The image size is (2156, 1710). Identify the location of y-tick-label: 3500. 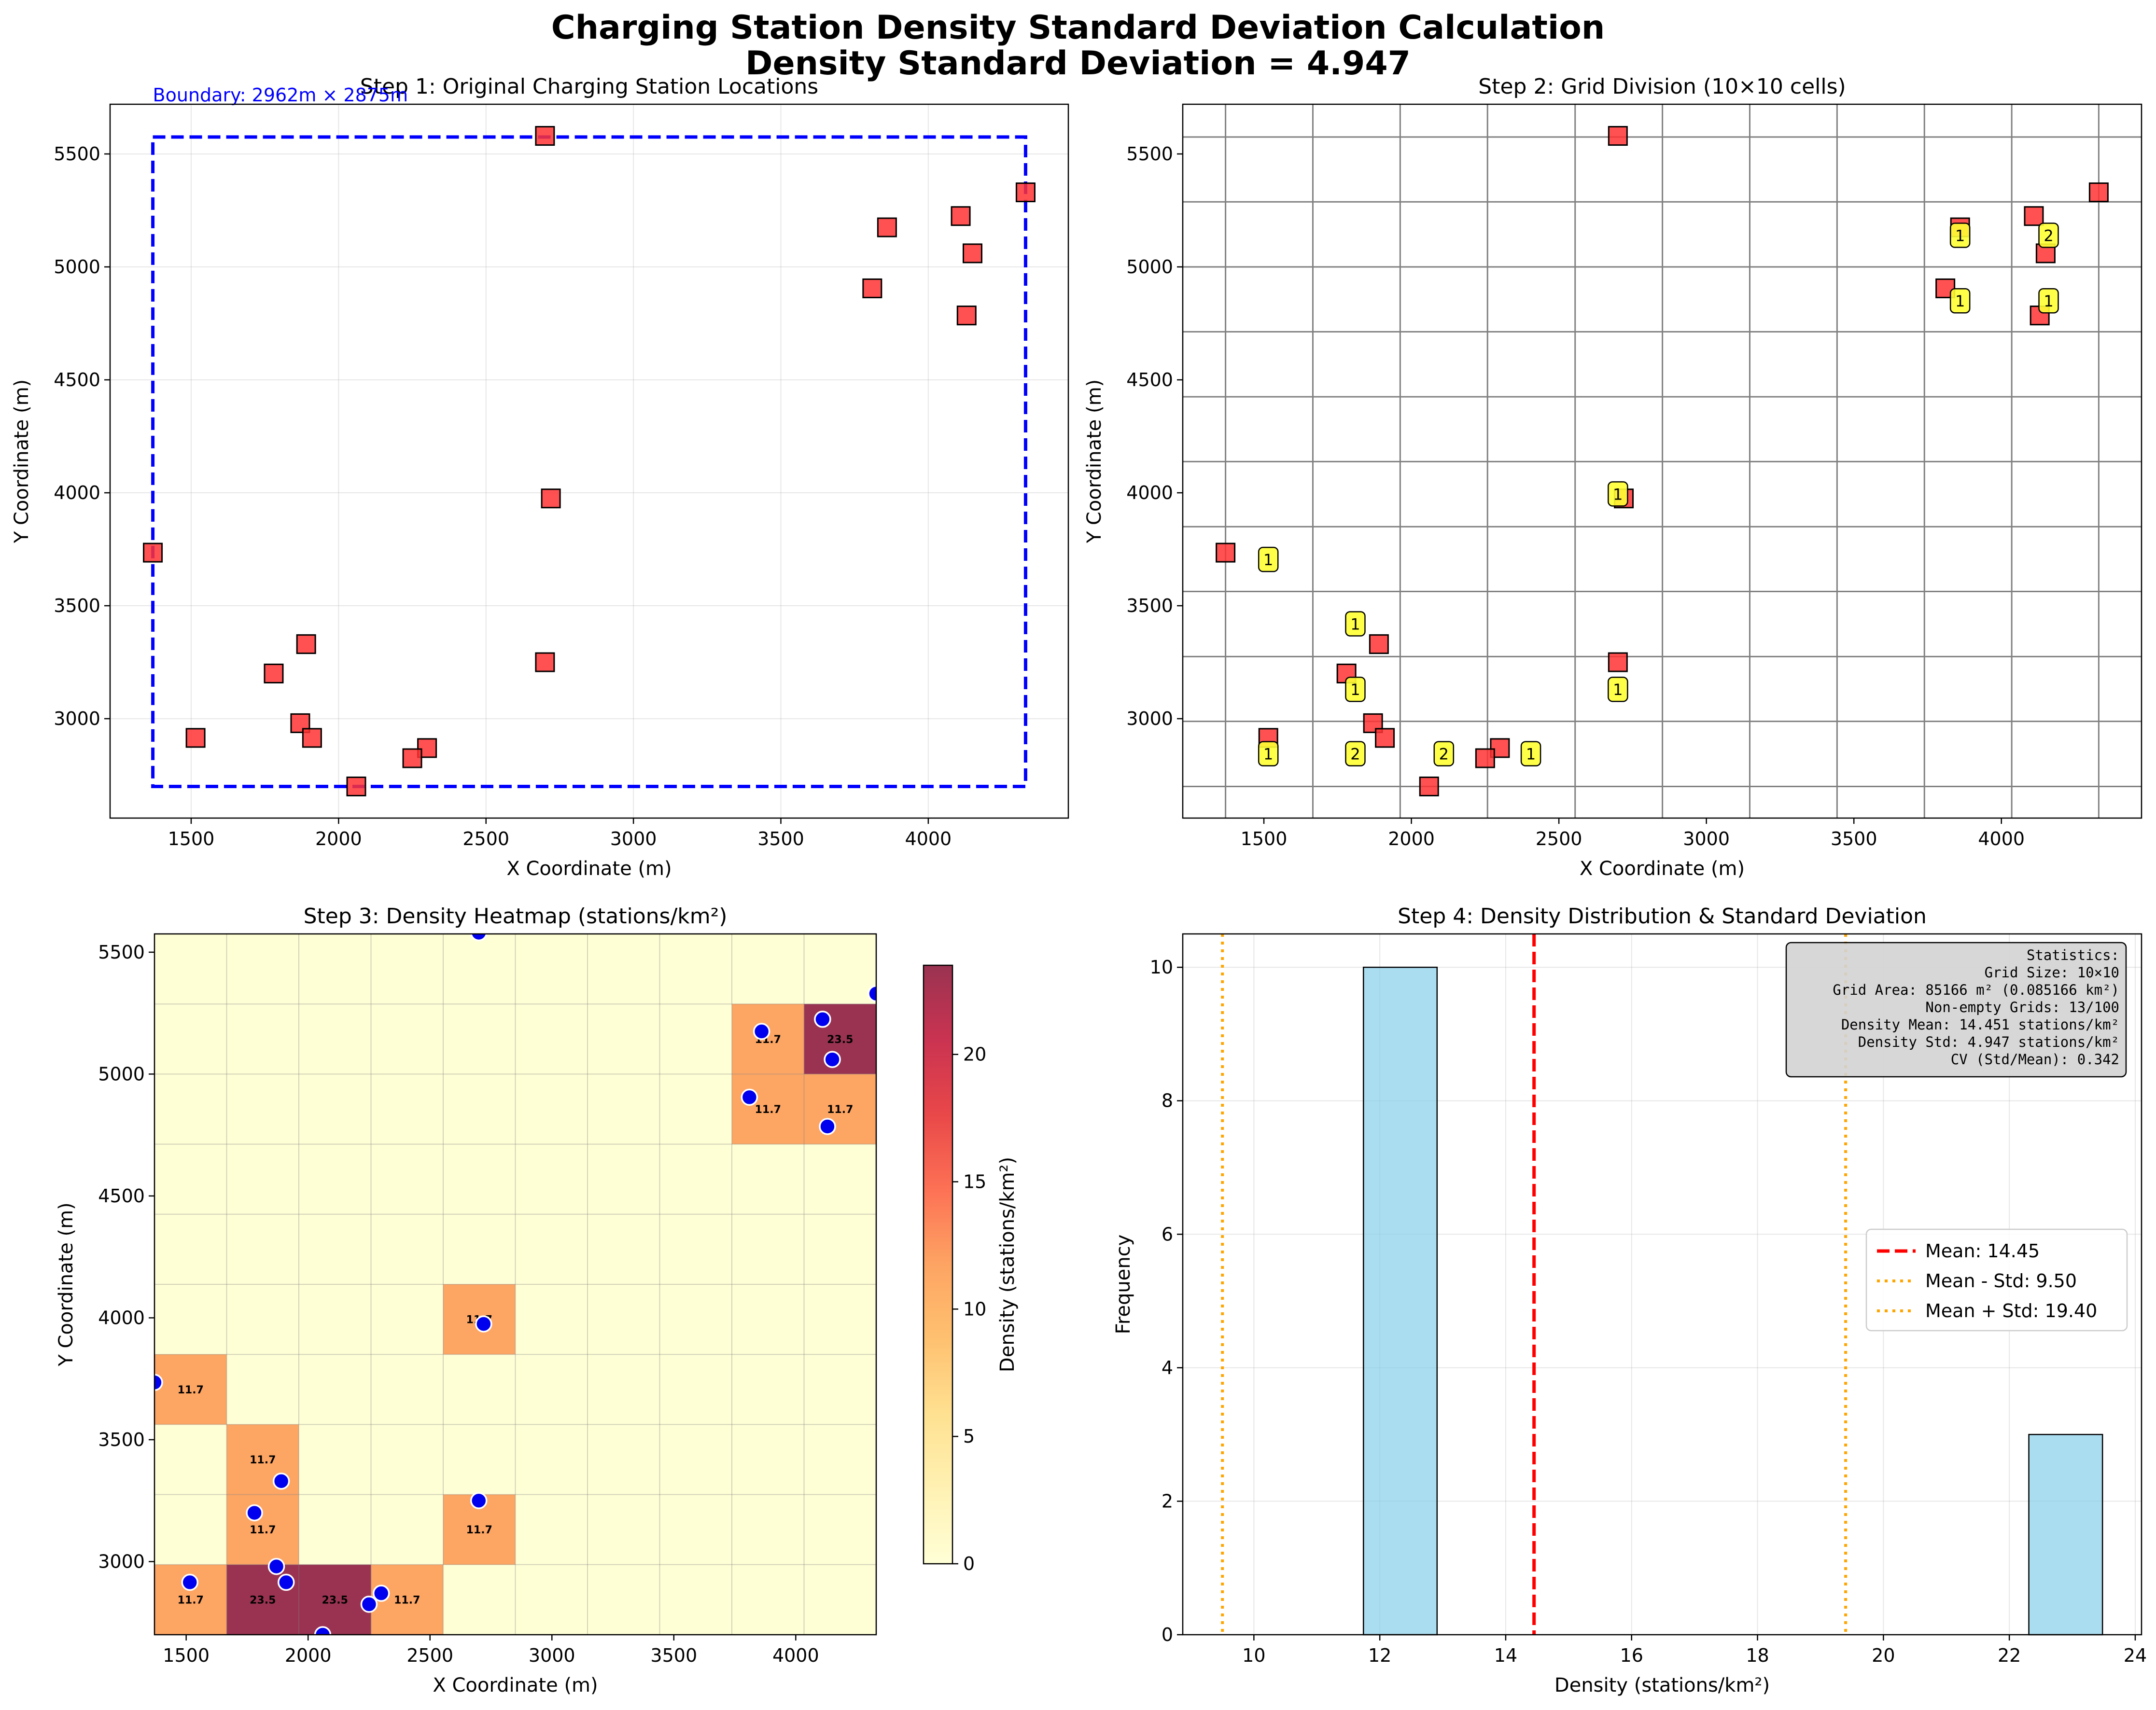
(1150, 605).